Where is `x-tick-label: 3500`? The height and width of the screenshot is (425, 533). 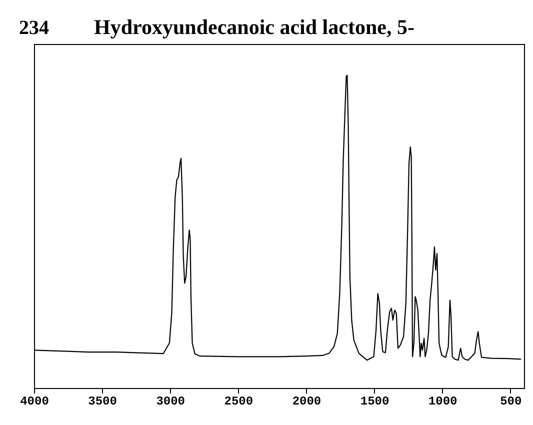
x-tick-label: 3500 is located at coordinates (102, 401).